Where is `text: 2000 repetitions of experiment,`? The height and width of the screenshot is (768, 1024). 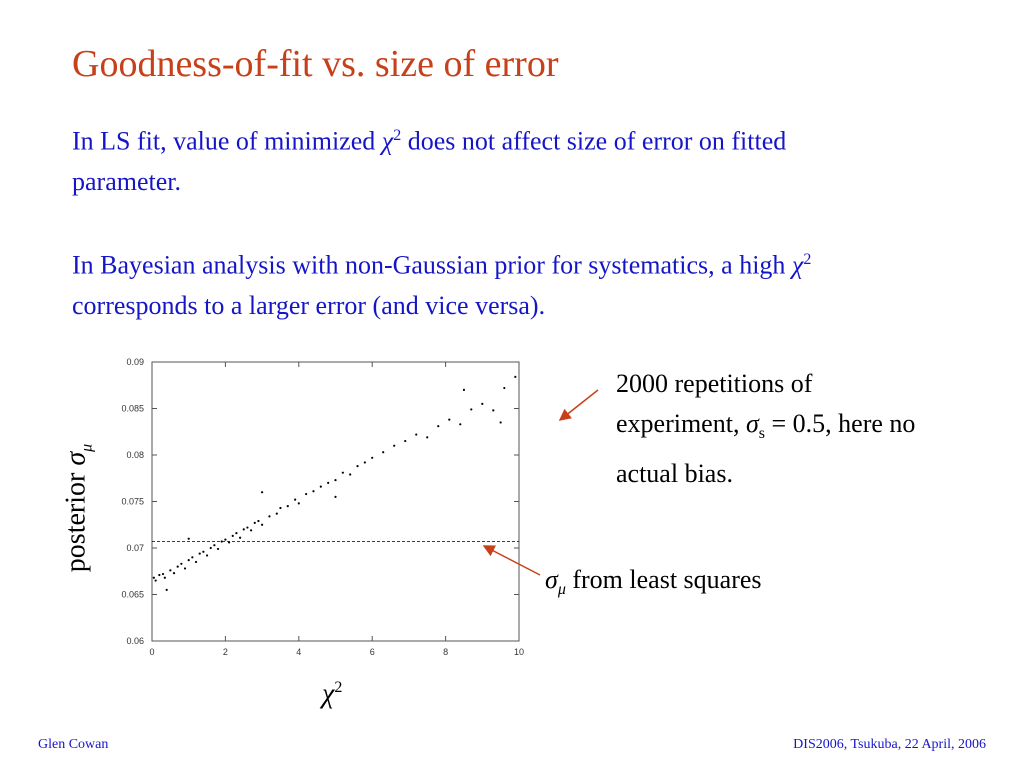
text: 2000 repetitions of experiment, is located at coordinates (714, 403).